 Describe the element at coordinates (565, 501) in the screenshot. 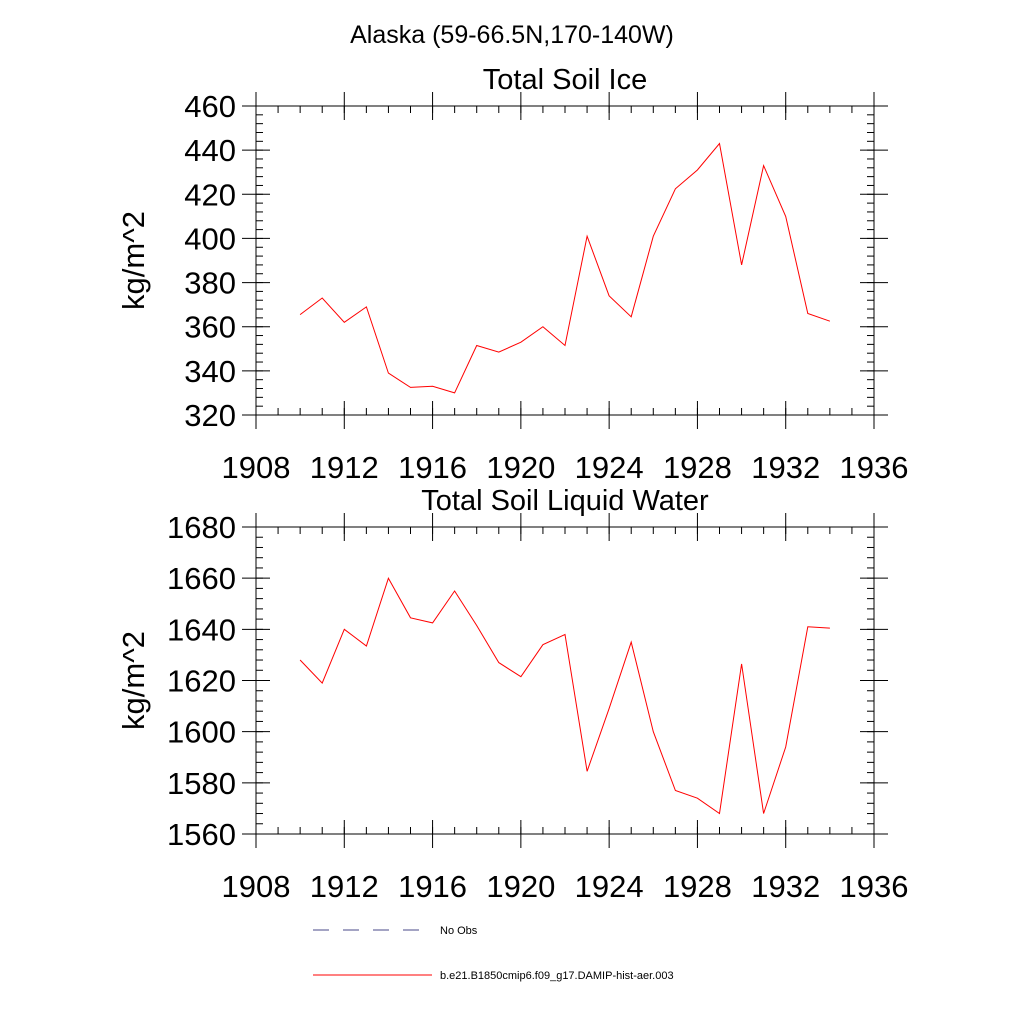

I see `panel-title: Total Soil Liquid Water` at that location.